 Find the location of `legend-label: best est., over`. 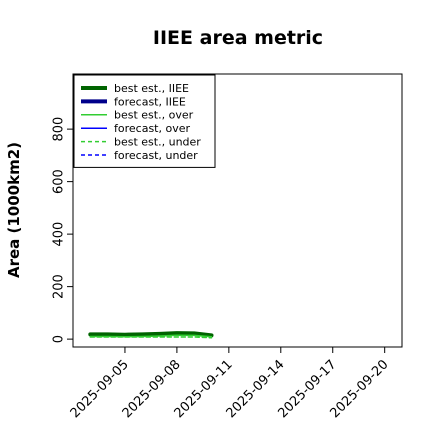

legend-label: best est., over is located at coordinates (154, 115).